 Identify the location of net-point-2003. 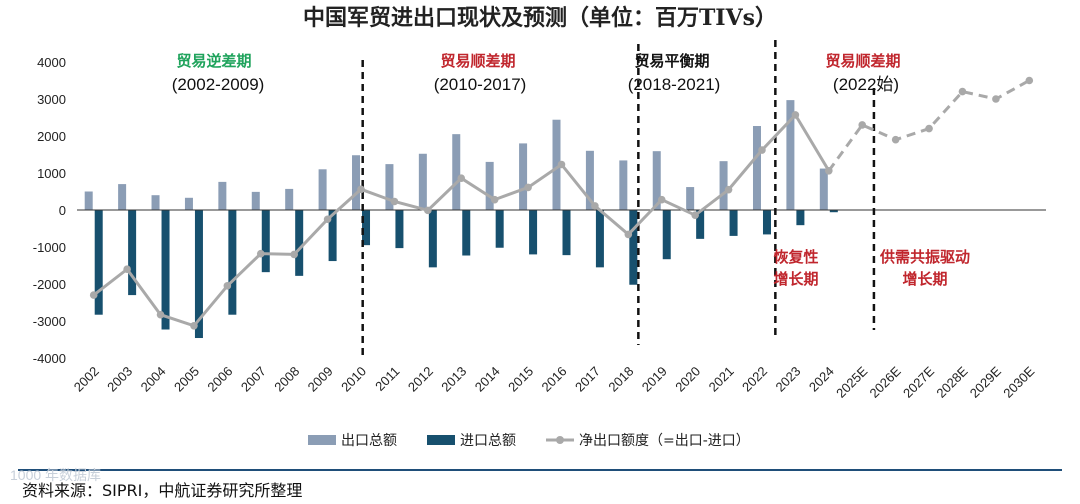
(127, 269).